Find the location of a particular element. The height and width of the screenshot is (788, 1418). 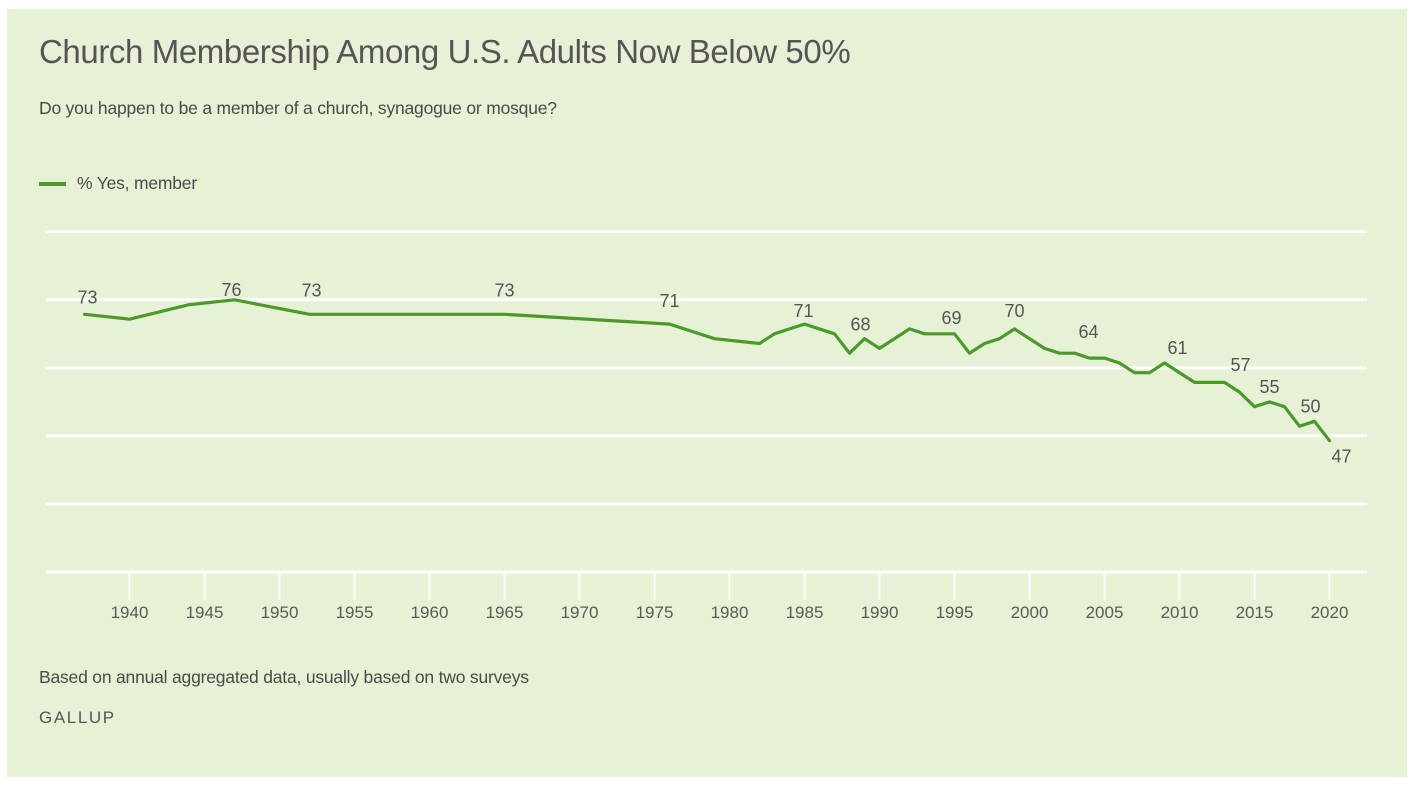

x-tick-label: 1960 is located at coordinates (430, 612).